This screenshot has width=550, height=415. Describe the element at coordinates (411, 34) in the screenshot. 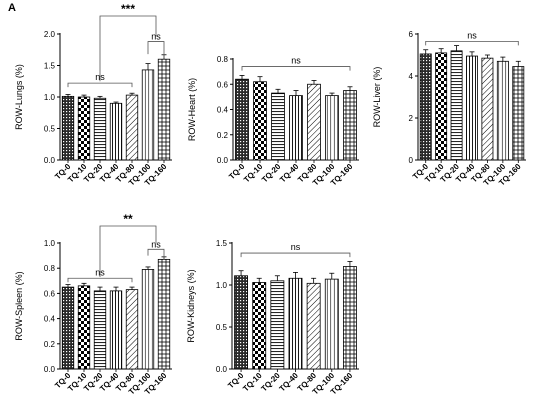

I see `y-tick-label: 6` at that location.